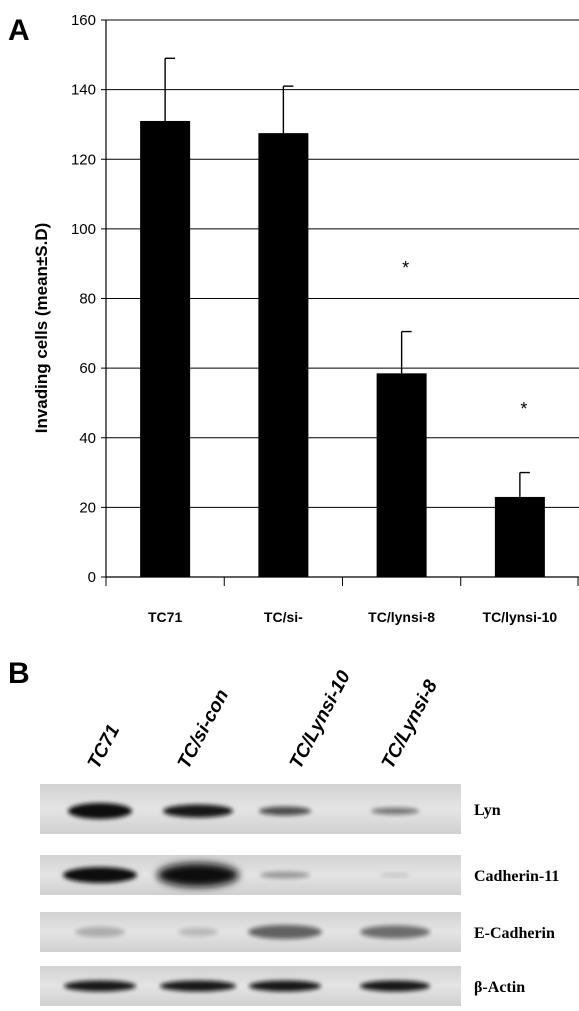 The width and height of the screenshot is (579, 1011). Describe the element at coordinates (203, 729) in the screenshot. I see `blot-lane-label: TC/si-con` at that location.